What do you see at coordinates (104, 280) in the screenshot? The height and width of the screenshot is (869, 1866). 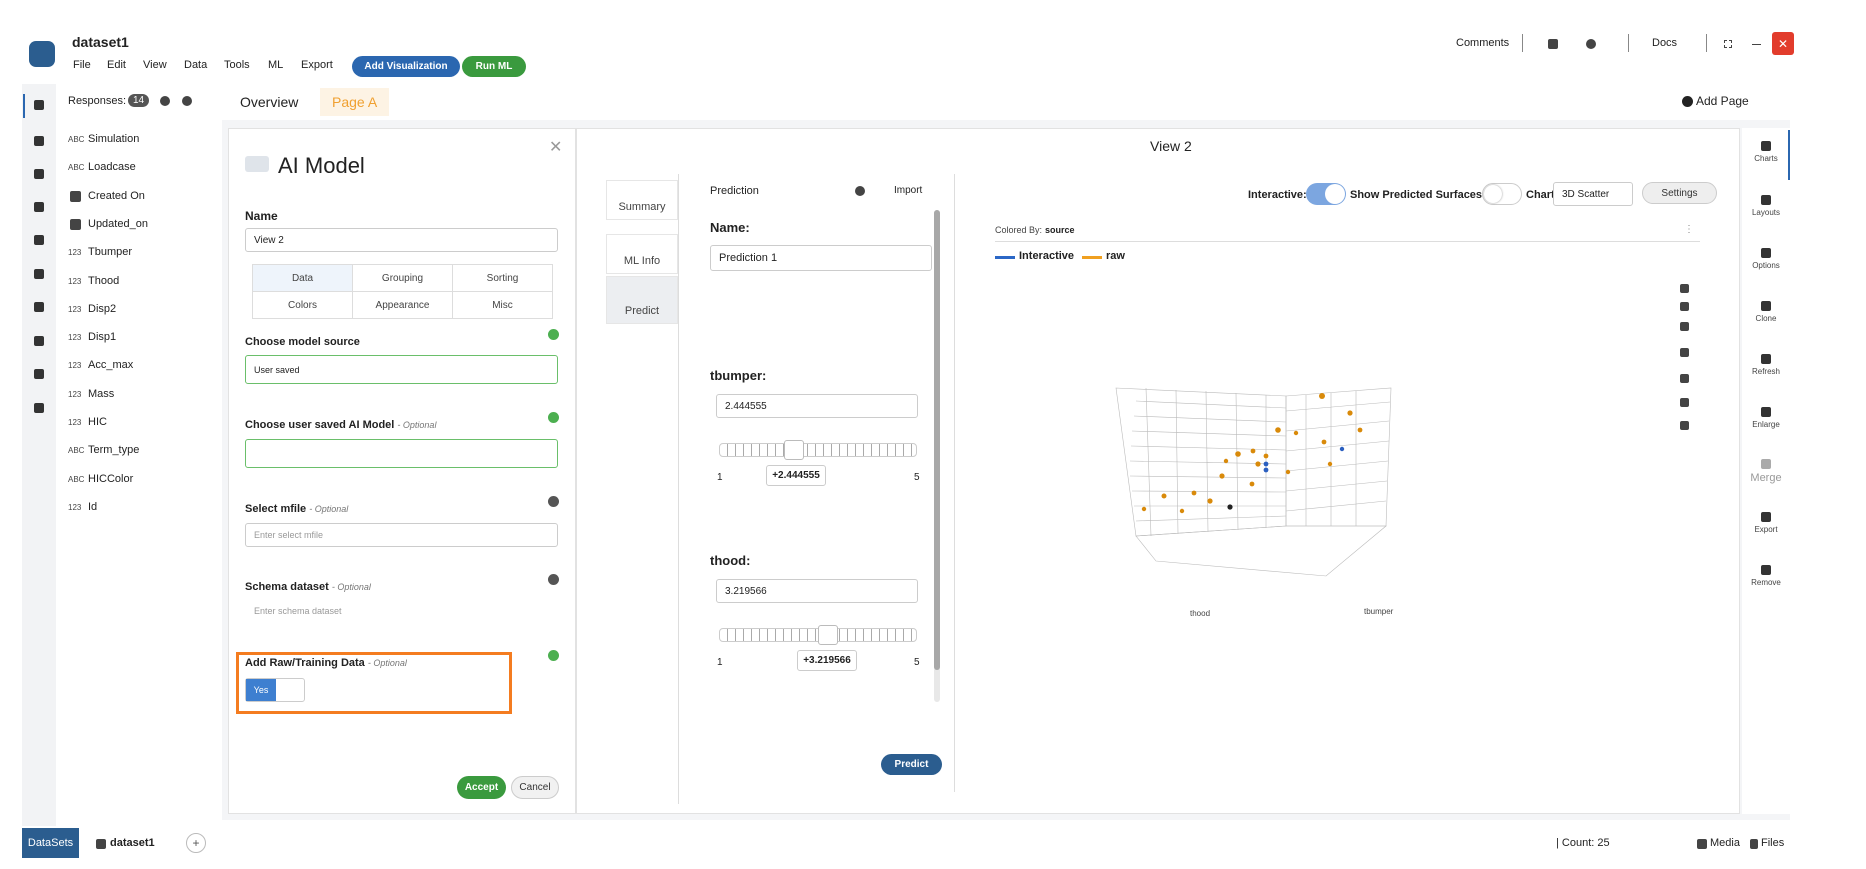 I see `field-name: Thood` at bounding box center [104, 280].